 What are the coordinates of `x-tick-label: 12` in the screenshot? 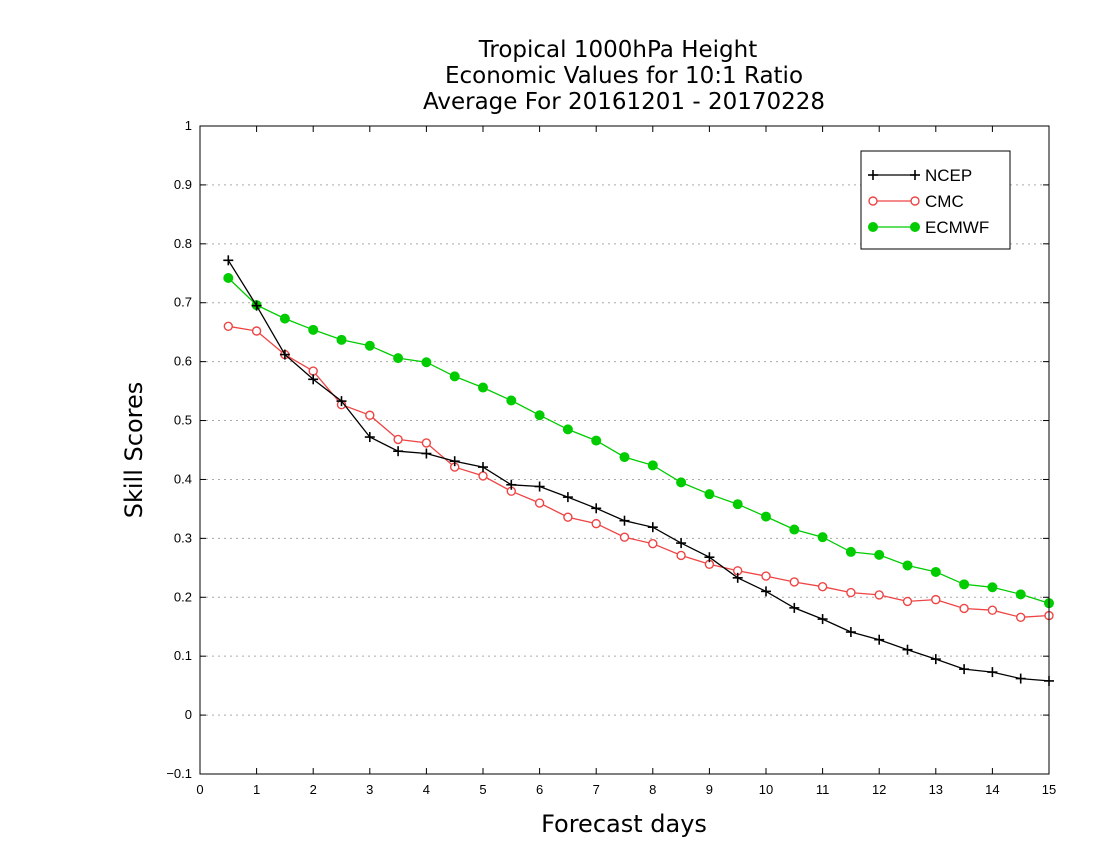 It's located at (879, 789).